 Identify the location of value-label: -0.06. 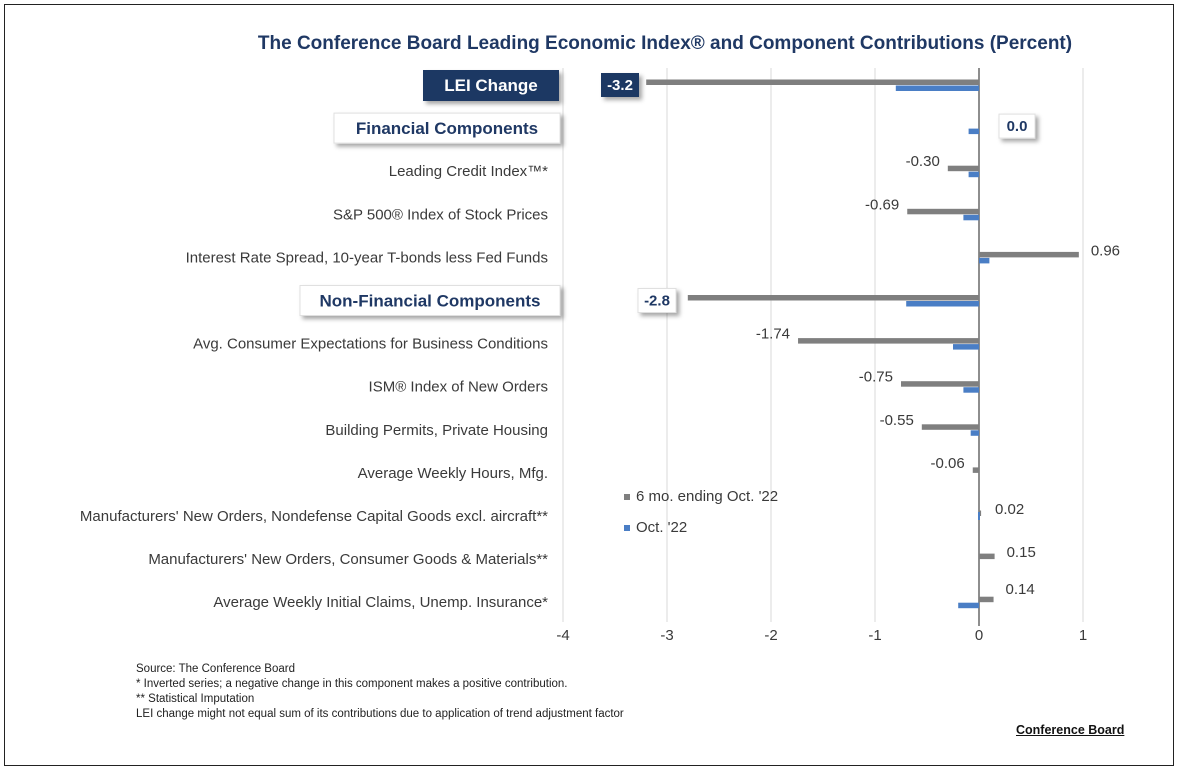
(948, 463).